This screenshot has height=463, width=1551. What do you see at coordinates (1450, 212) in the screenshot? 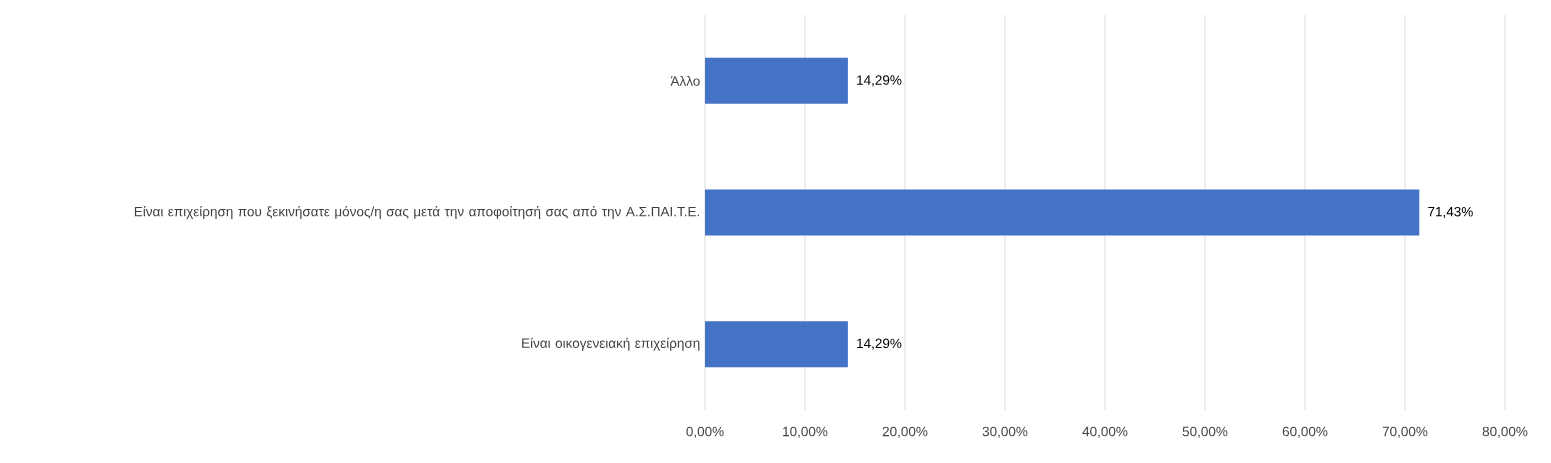
I see `data-label: 71,43%` at bounding box center [1450, 212].